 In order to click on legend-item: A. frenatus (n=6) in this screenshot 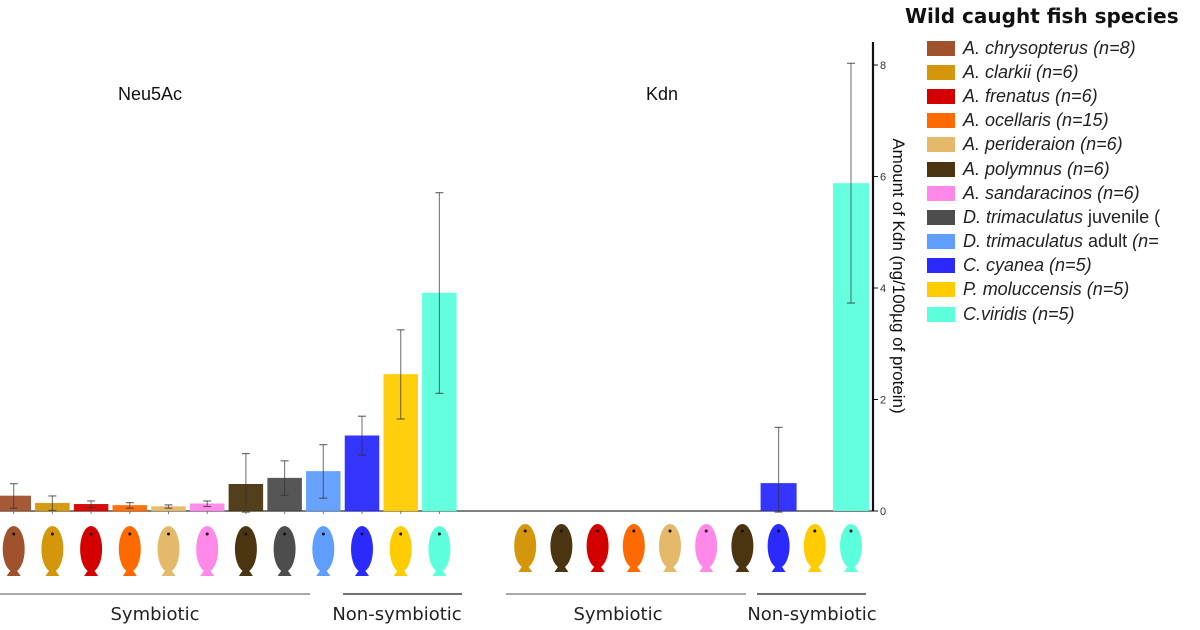, I will do `click(1063, 96)`.